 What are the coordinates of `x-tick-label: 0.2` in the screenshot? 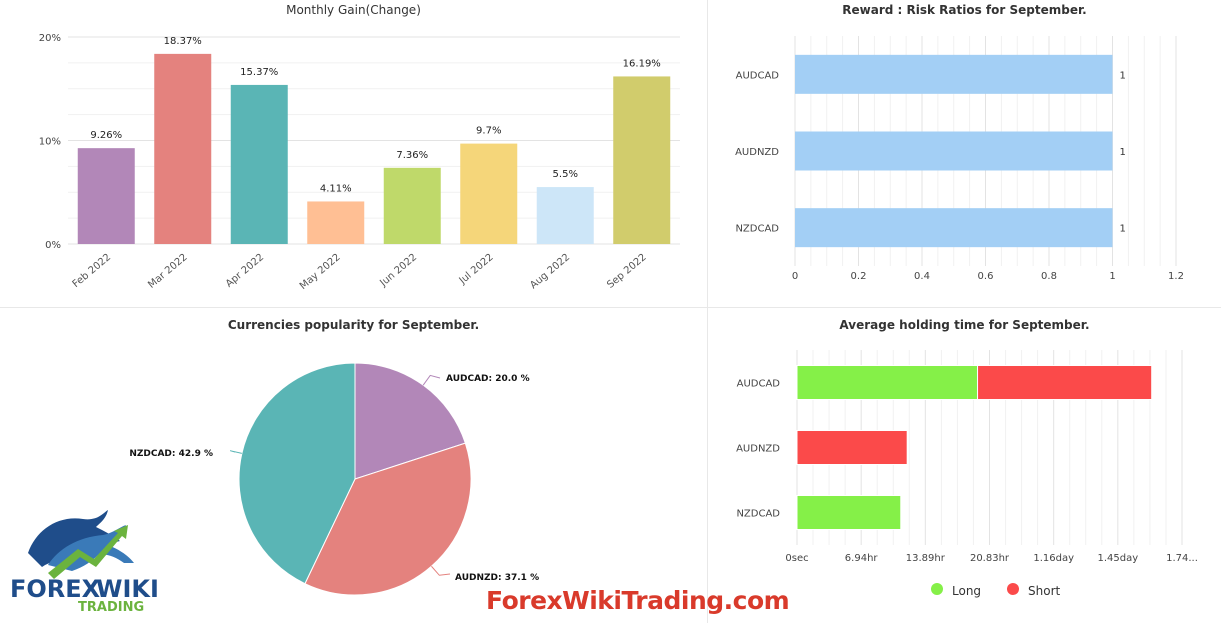 It's located at (859, 276).